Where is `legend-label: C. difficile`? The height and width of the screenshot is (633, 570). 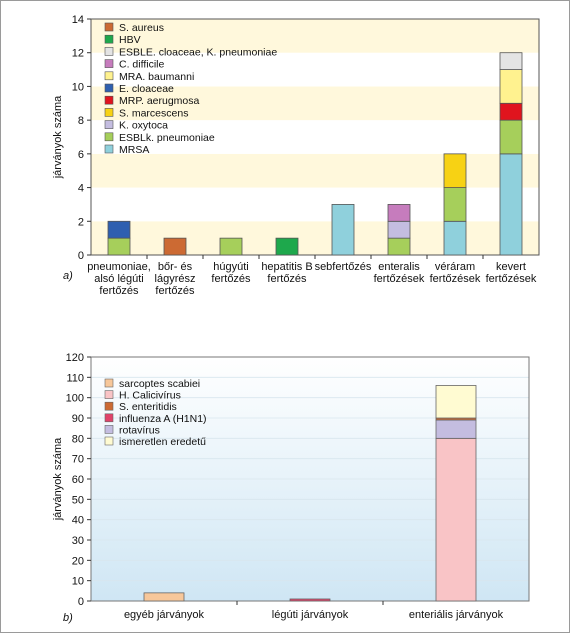 legend-label: C. difficile is located at coordinates (141, 65).